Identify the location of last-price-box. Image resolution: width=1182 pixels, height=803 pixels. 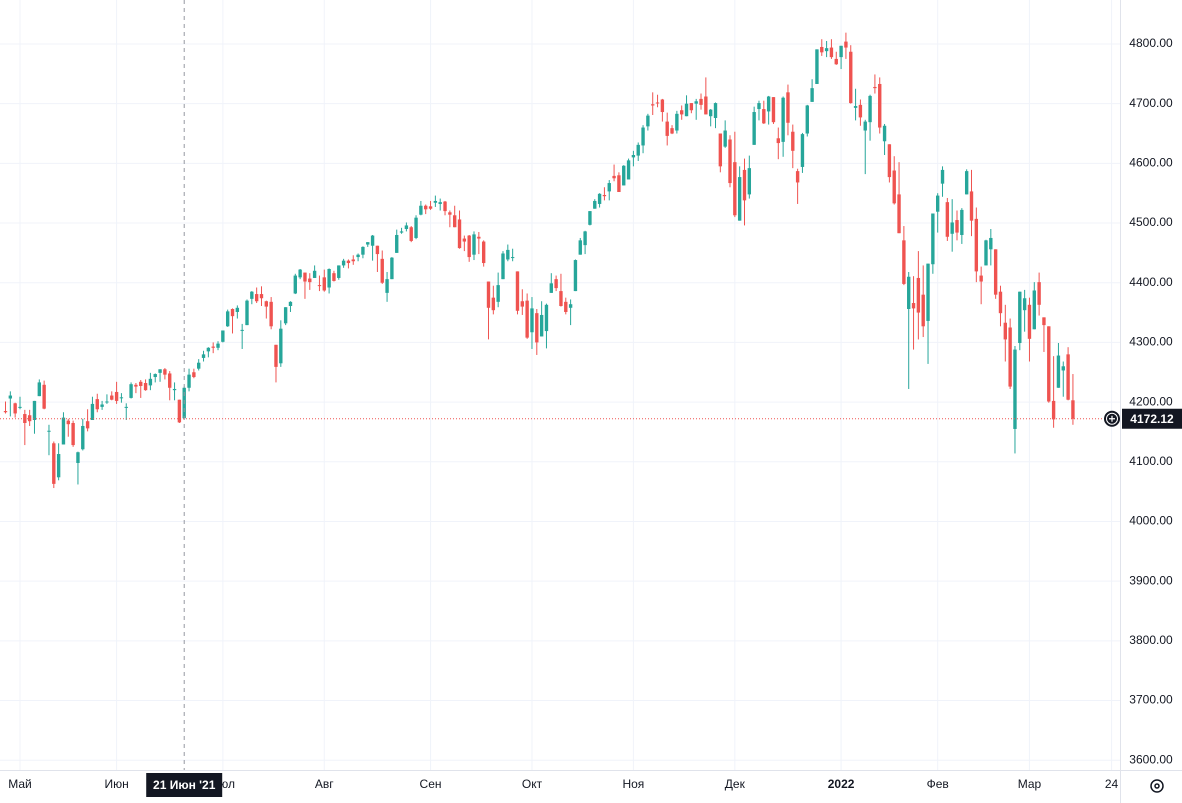
(1152, 418).